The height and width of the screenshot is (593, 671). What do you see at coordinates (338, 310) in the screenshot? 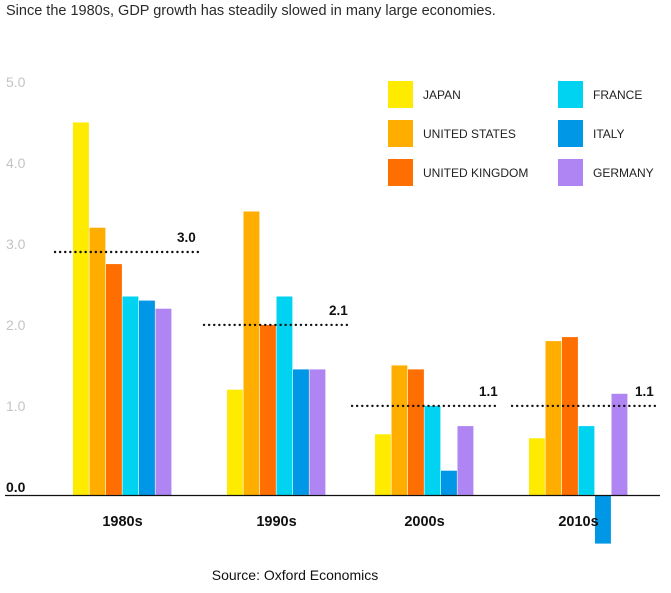
I see `average-label-1990s: 2.1` at bounding box center [338, 310].